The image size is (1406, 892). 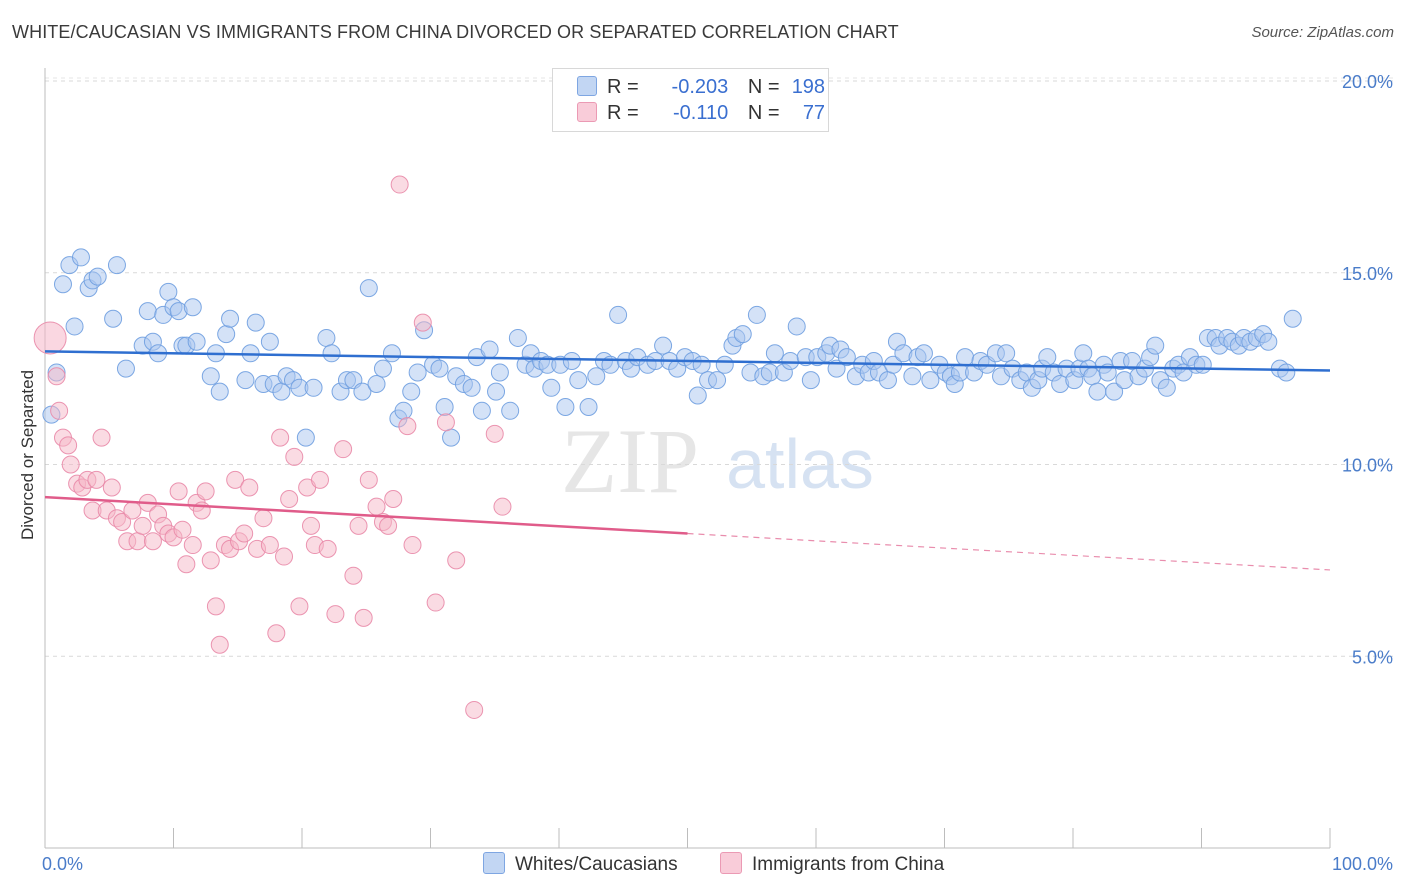 I want to click on bottom-legend-label-china: Immigrants from China, so click(x=848, y=864).